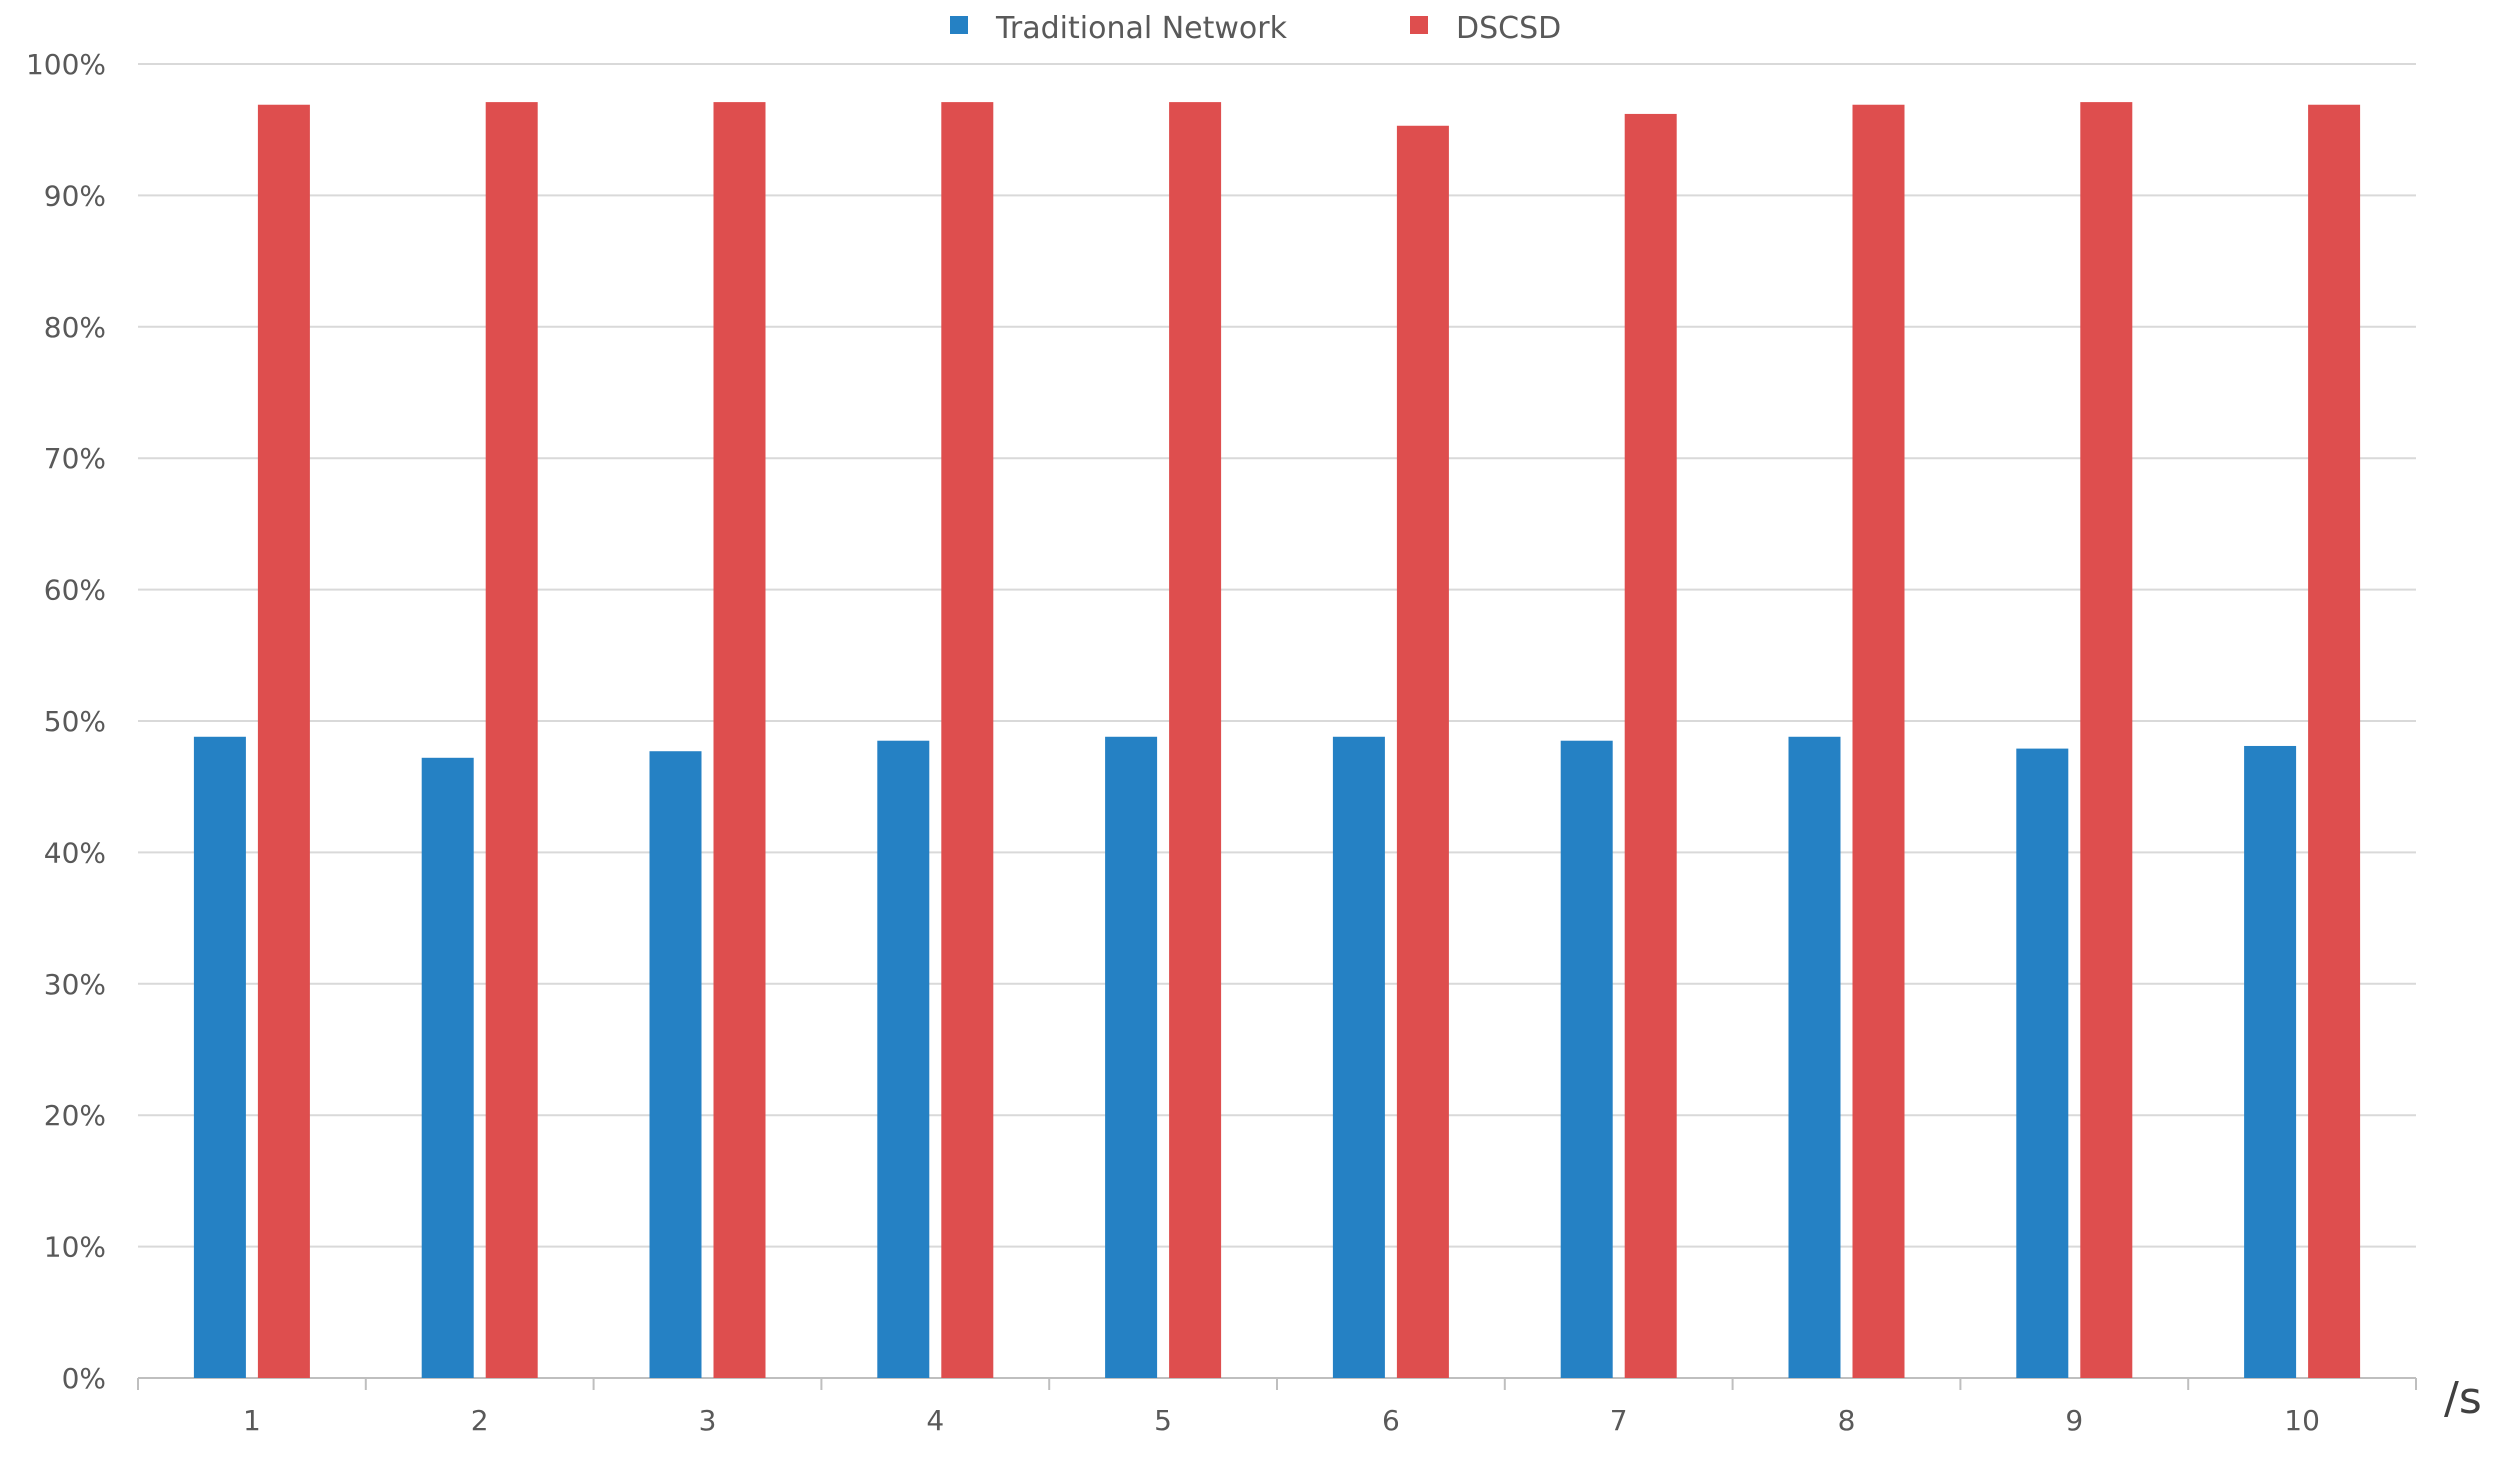 The height and width of the screenshot is (1462, 2498). I want to click on y-tick-label: 10%, so click(75, 1247).